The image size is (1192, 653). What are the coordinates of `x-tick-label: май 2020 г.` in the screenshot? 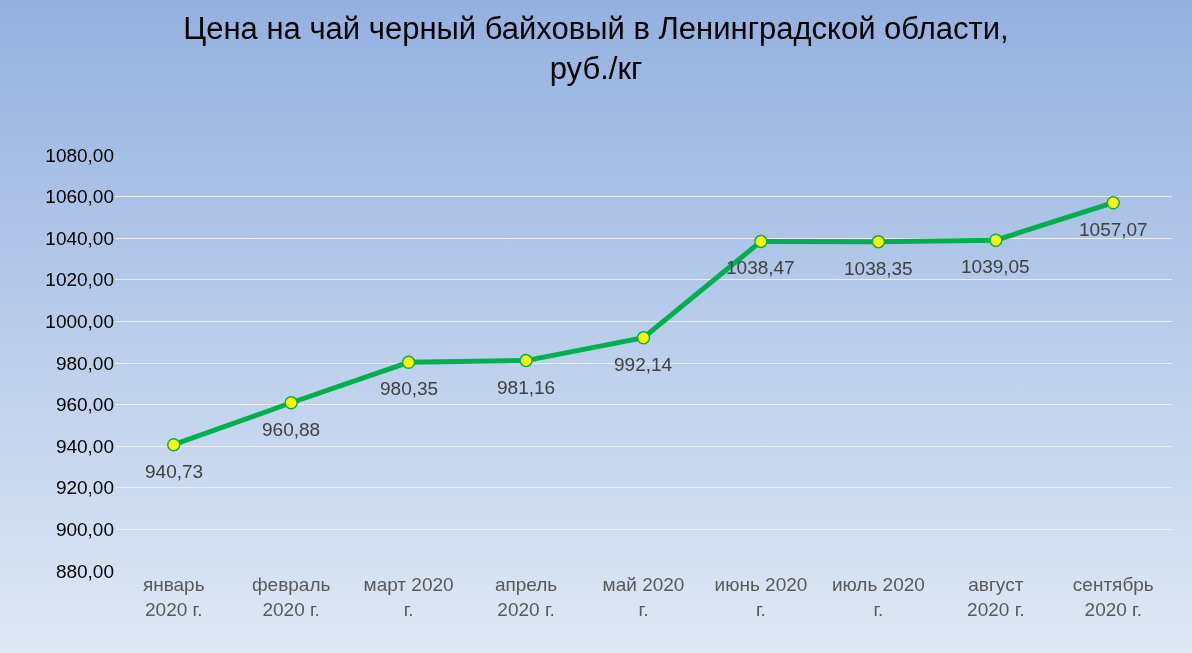 It's located at (643, 597).